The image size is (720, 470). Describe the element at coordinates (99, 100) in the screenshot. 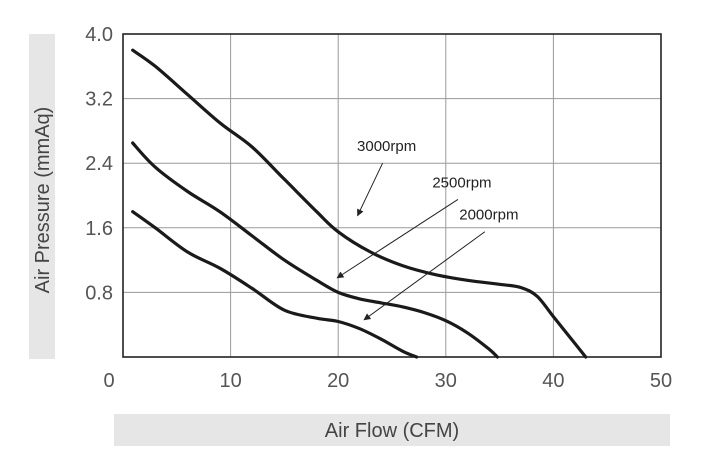

I see `y-tick-label: 3.2` at that location.